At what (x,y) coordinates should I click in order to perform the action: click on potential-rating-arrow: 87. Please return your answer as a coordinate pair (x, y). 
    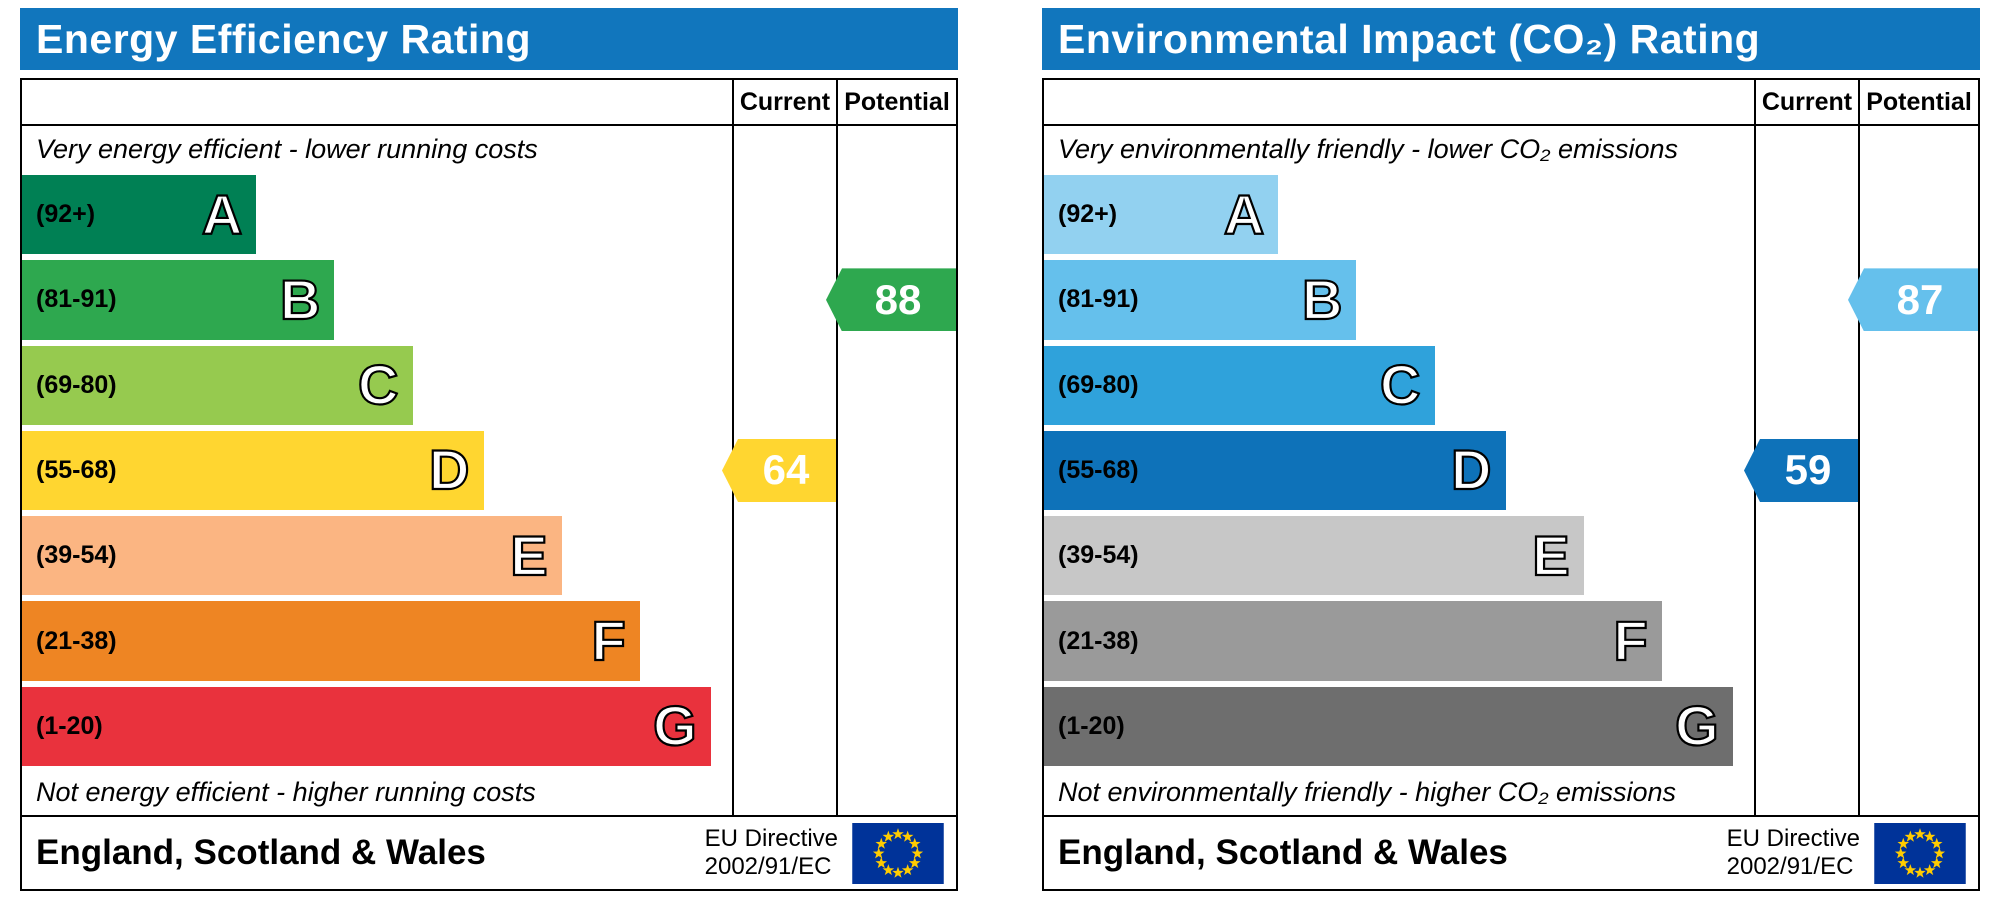
    Looking at the image, I should click on (1913, 300).